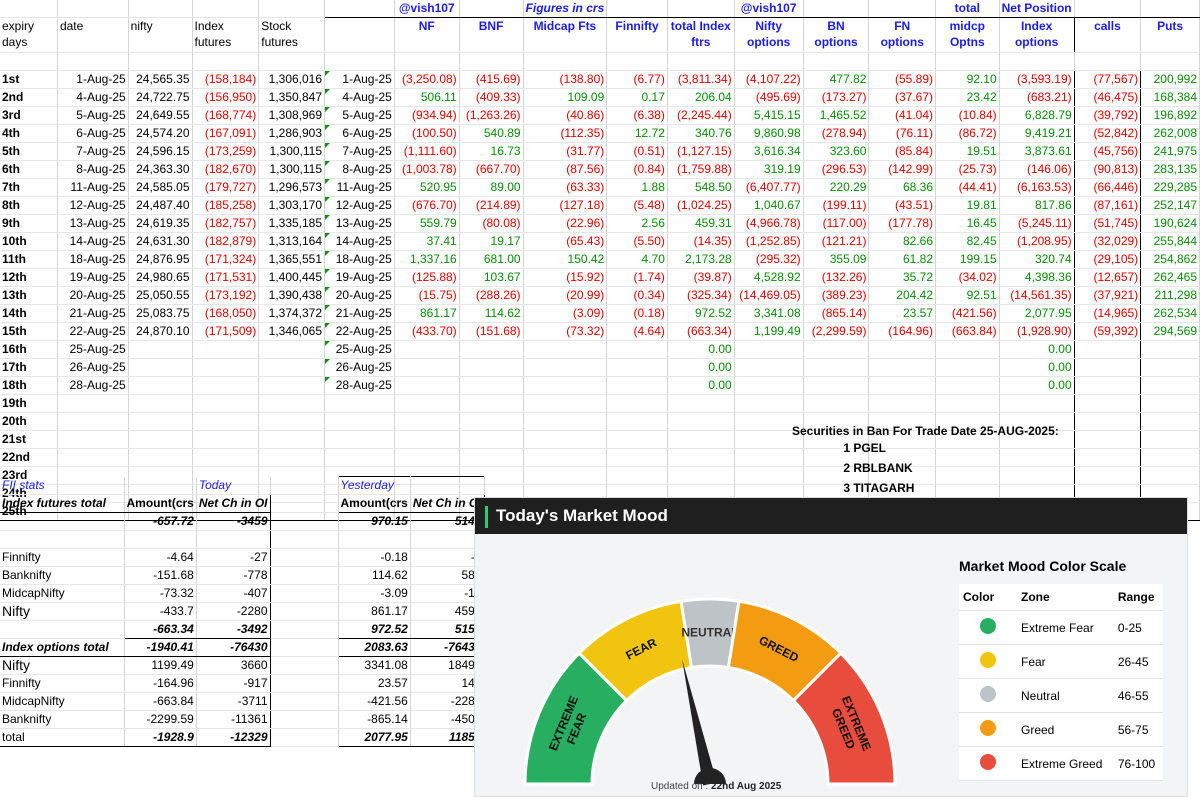 The height and width of the screenshot is (797, 1200). I want to click on today-net-change: -3492, so click(233, 629).